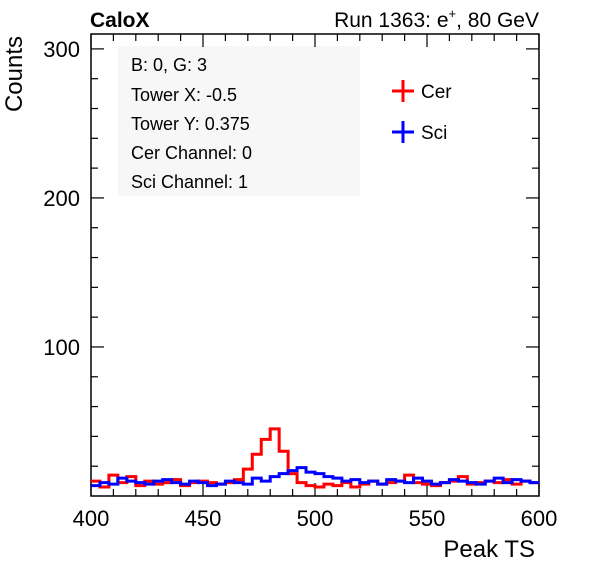 The height and width of the screenshot is (572, 596). Describe the element at coordinates (14, 74) in the screenshot. I see `y-axis-title: Counts` at that location.